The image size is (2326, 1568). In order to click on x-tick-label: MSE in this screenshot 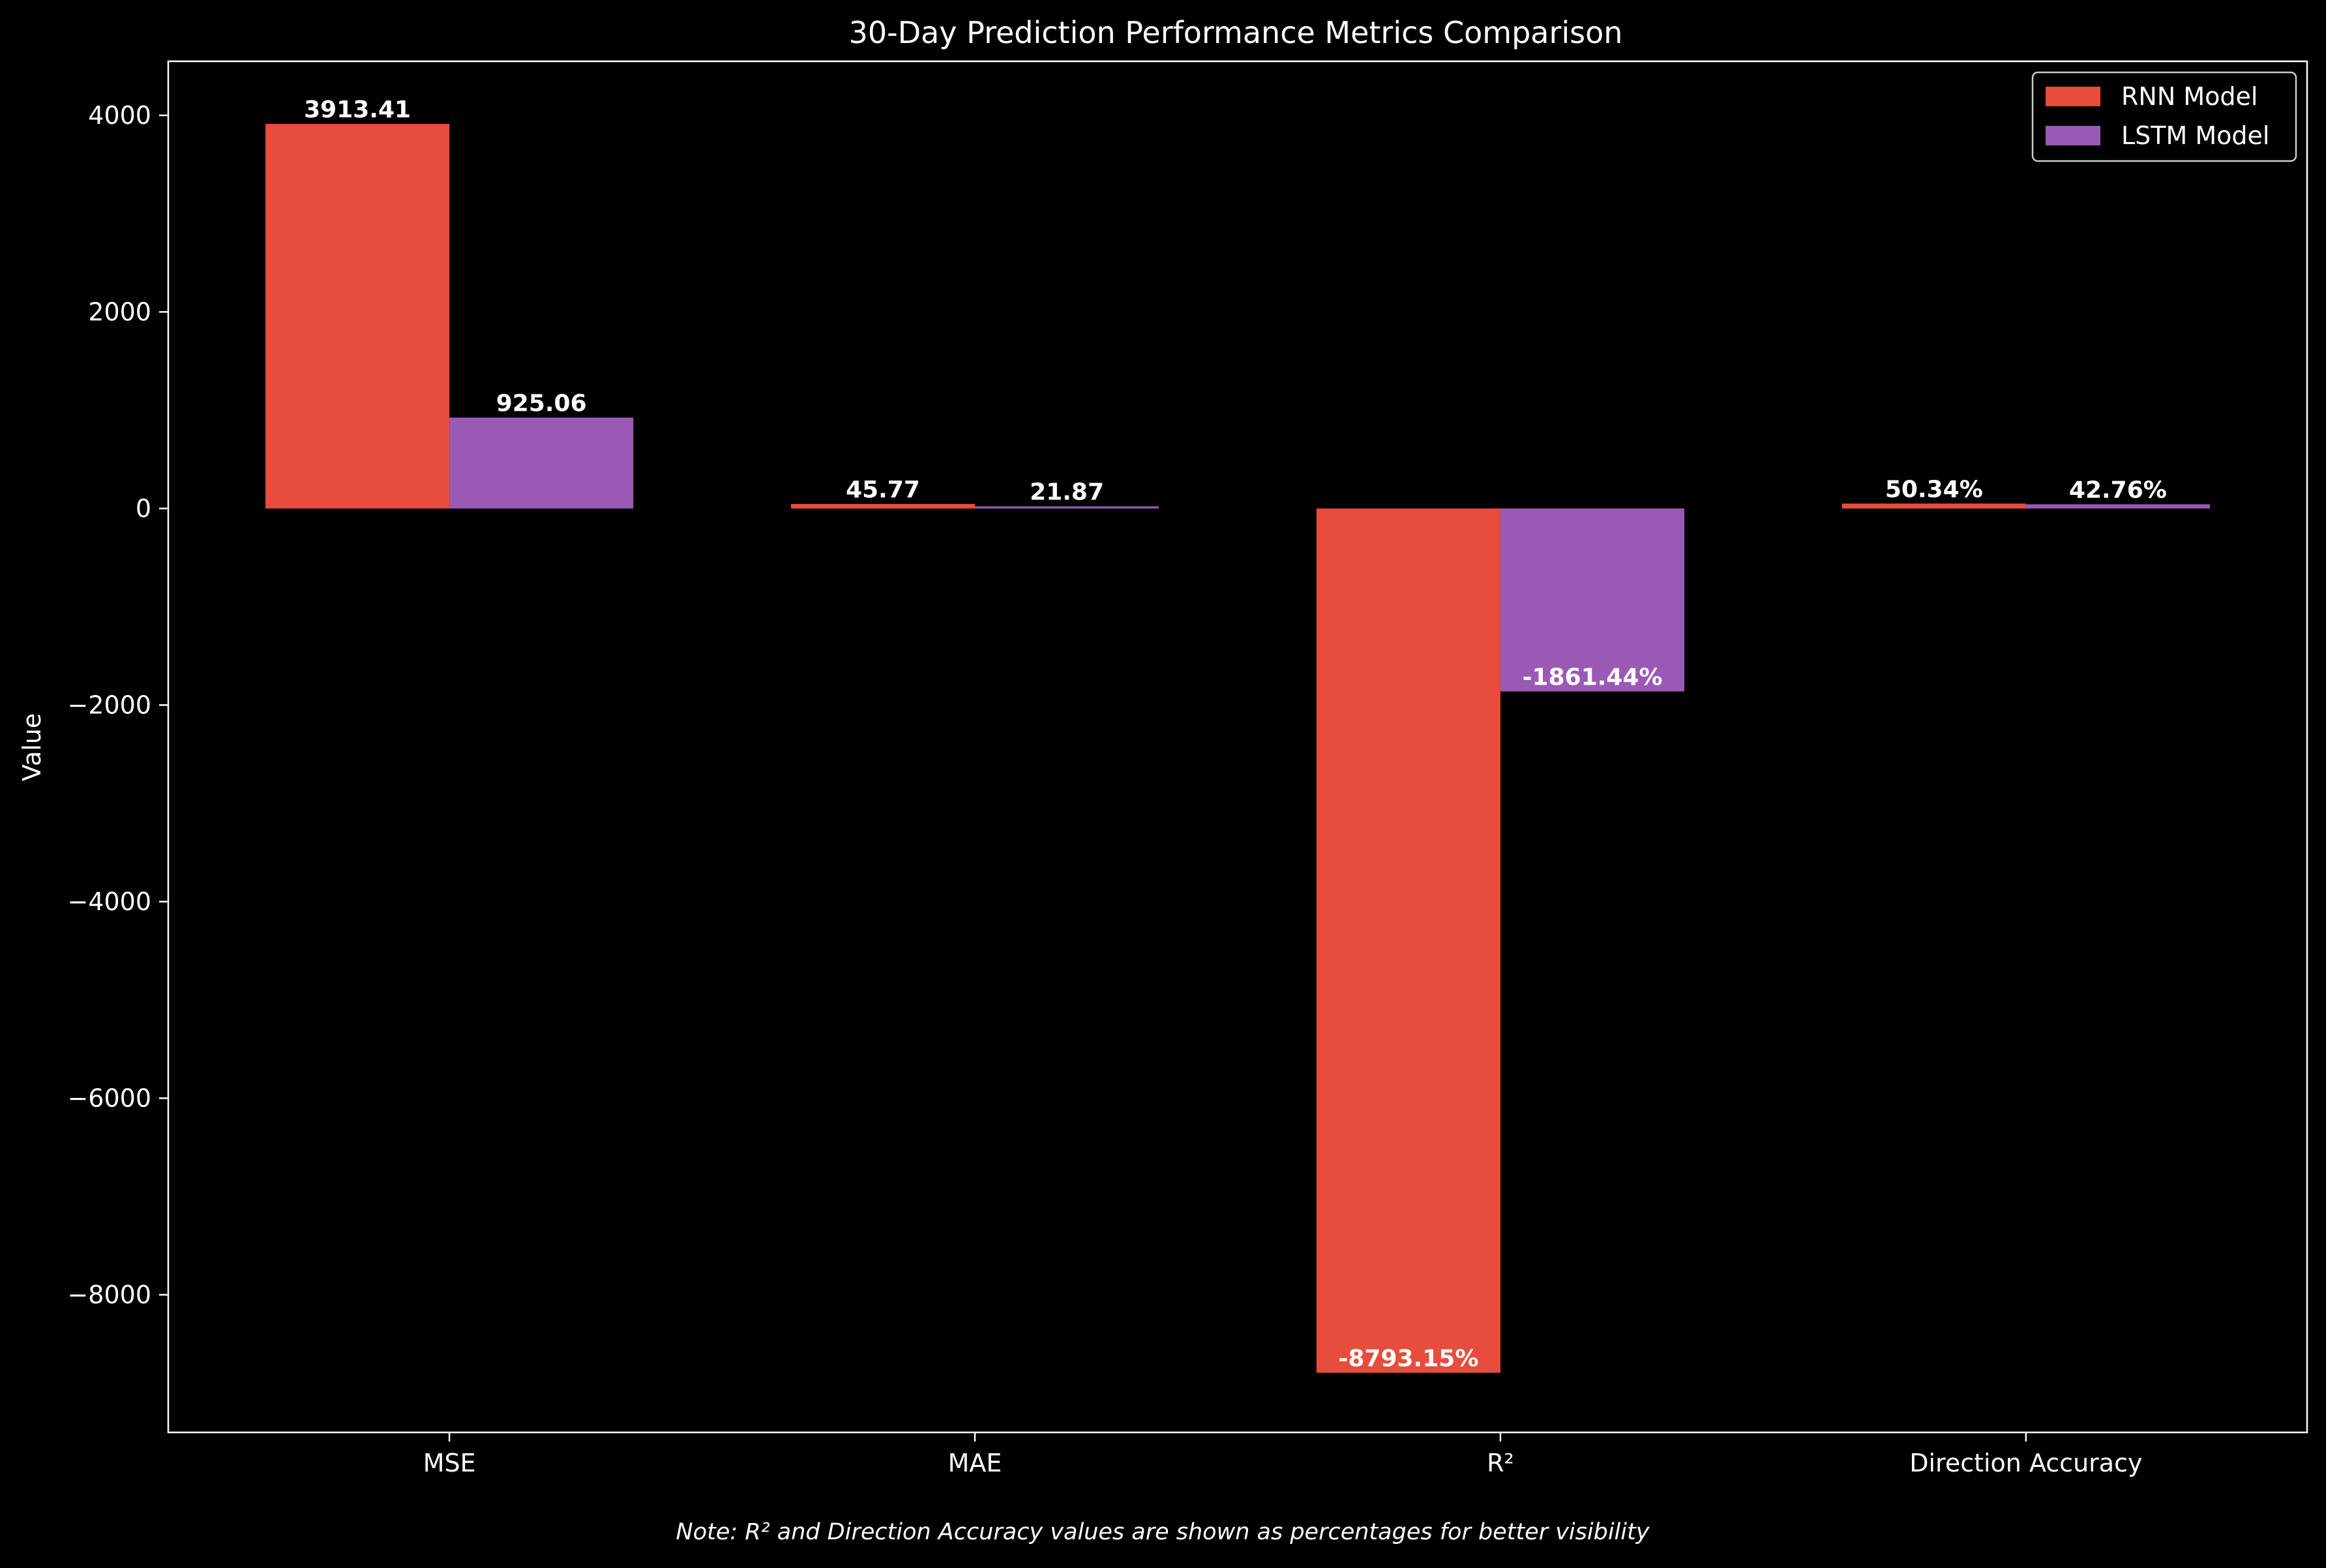, I will do `click(449, 1463)`.